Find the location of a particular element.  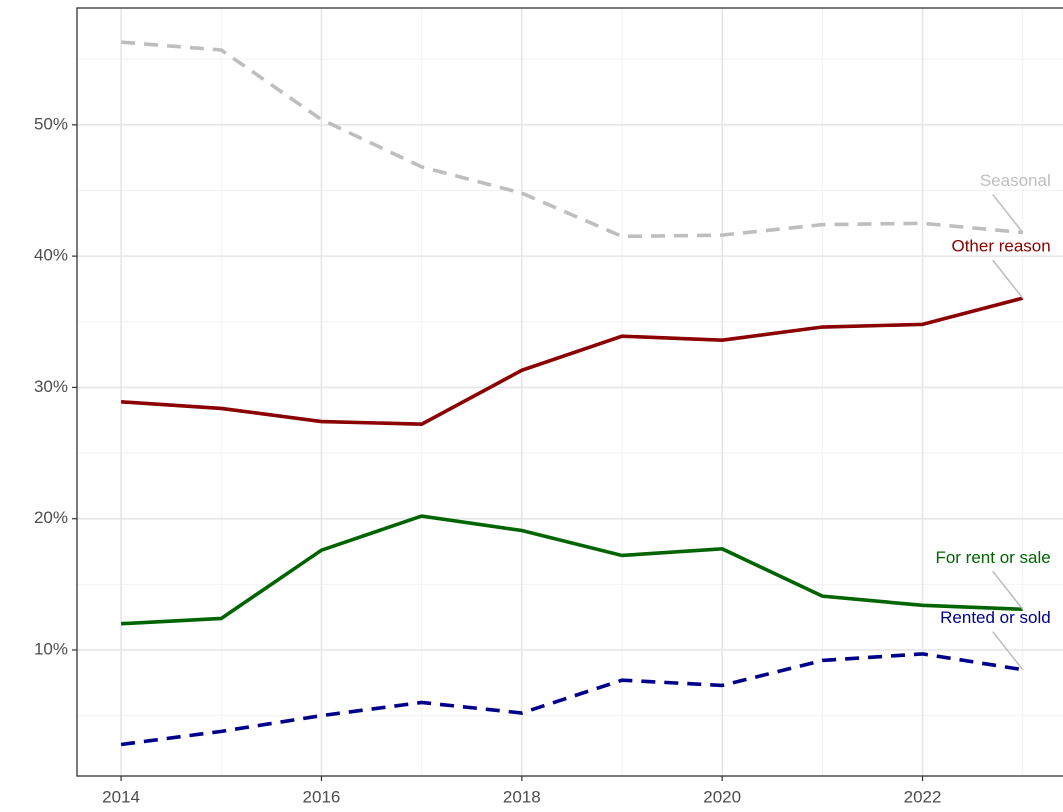

x-tick-label: 2020 is located at coordinates (722, 796).